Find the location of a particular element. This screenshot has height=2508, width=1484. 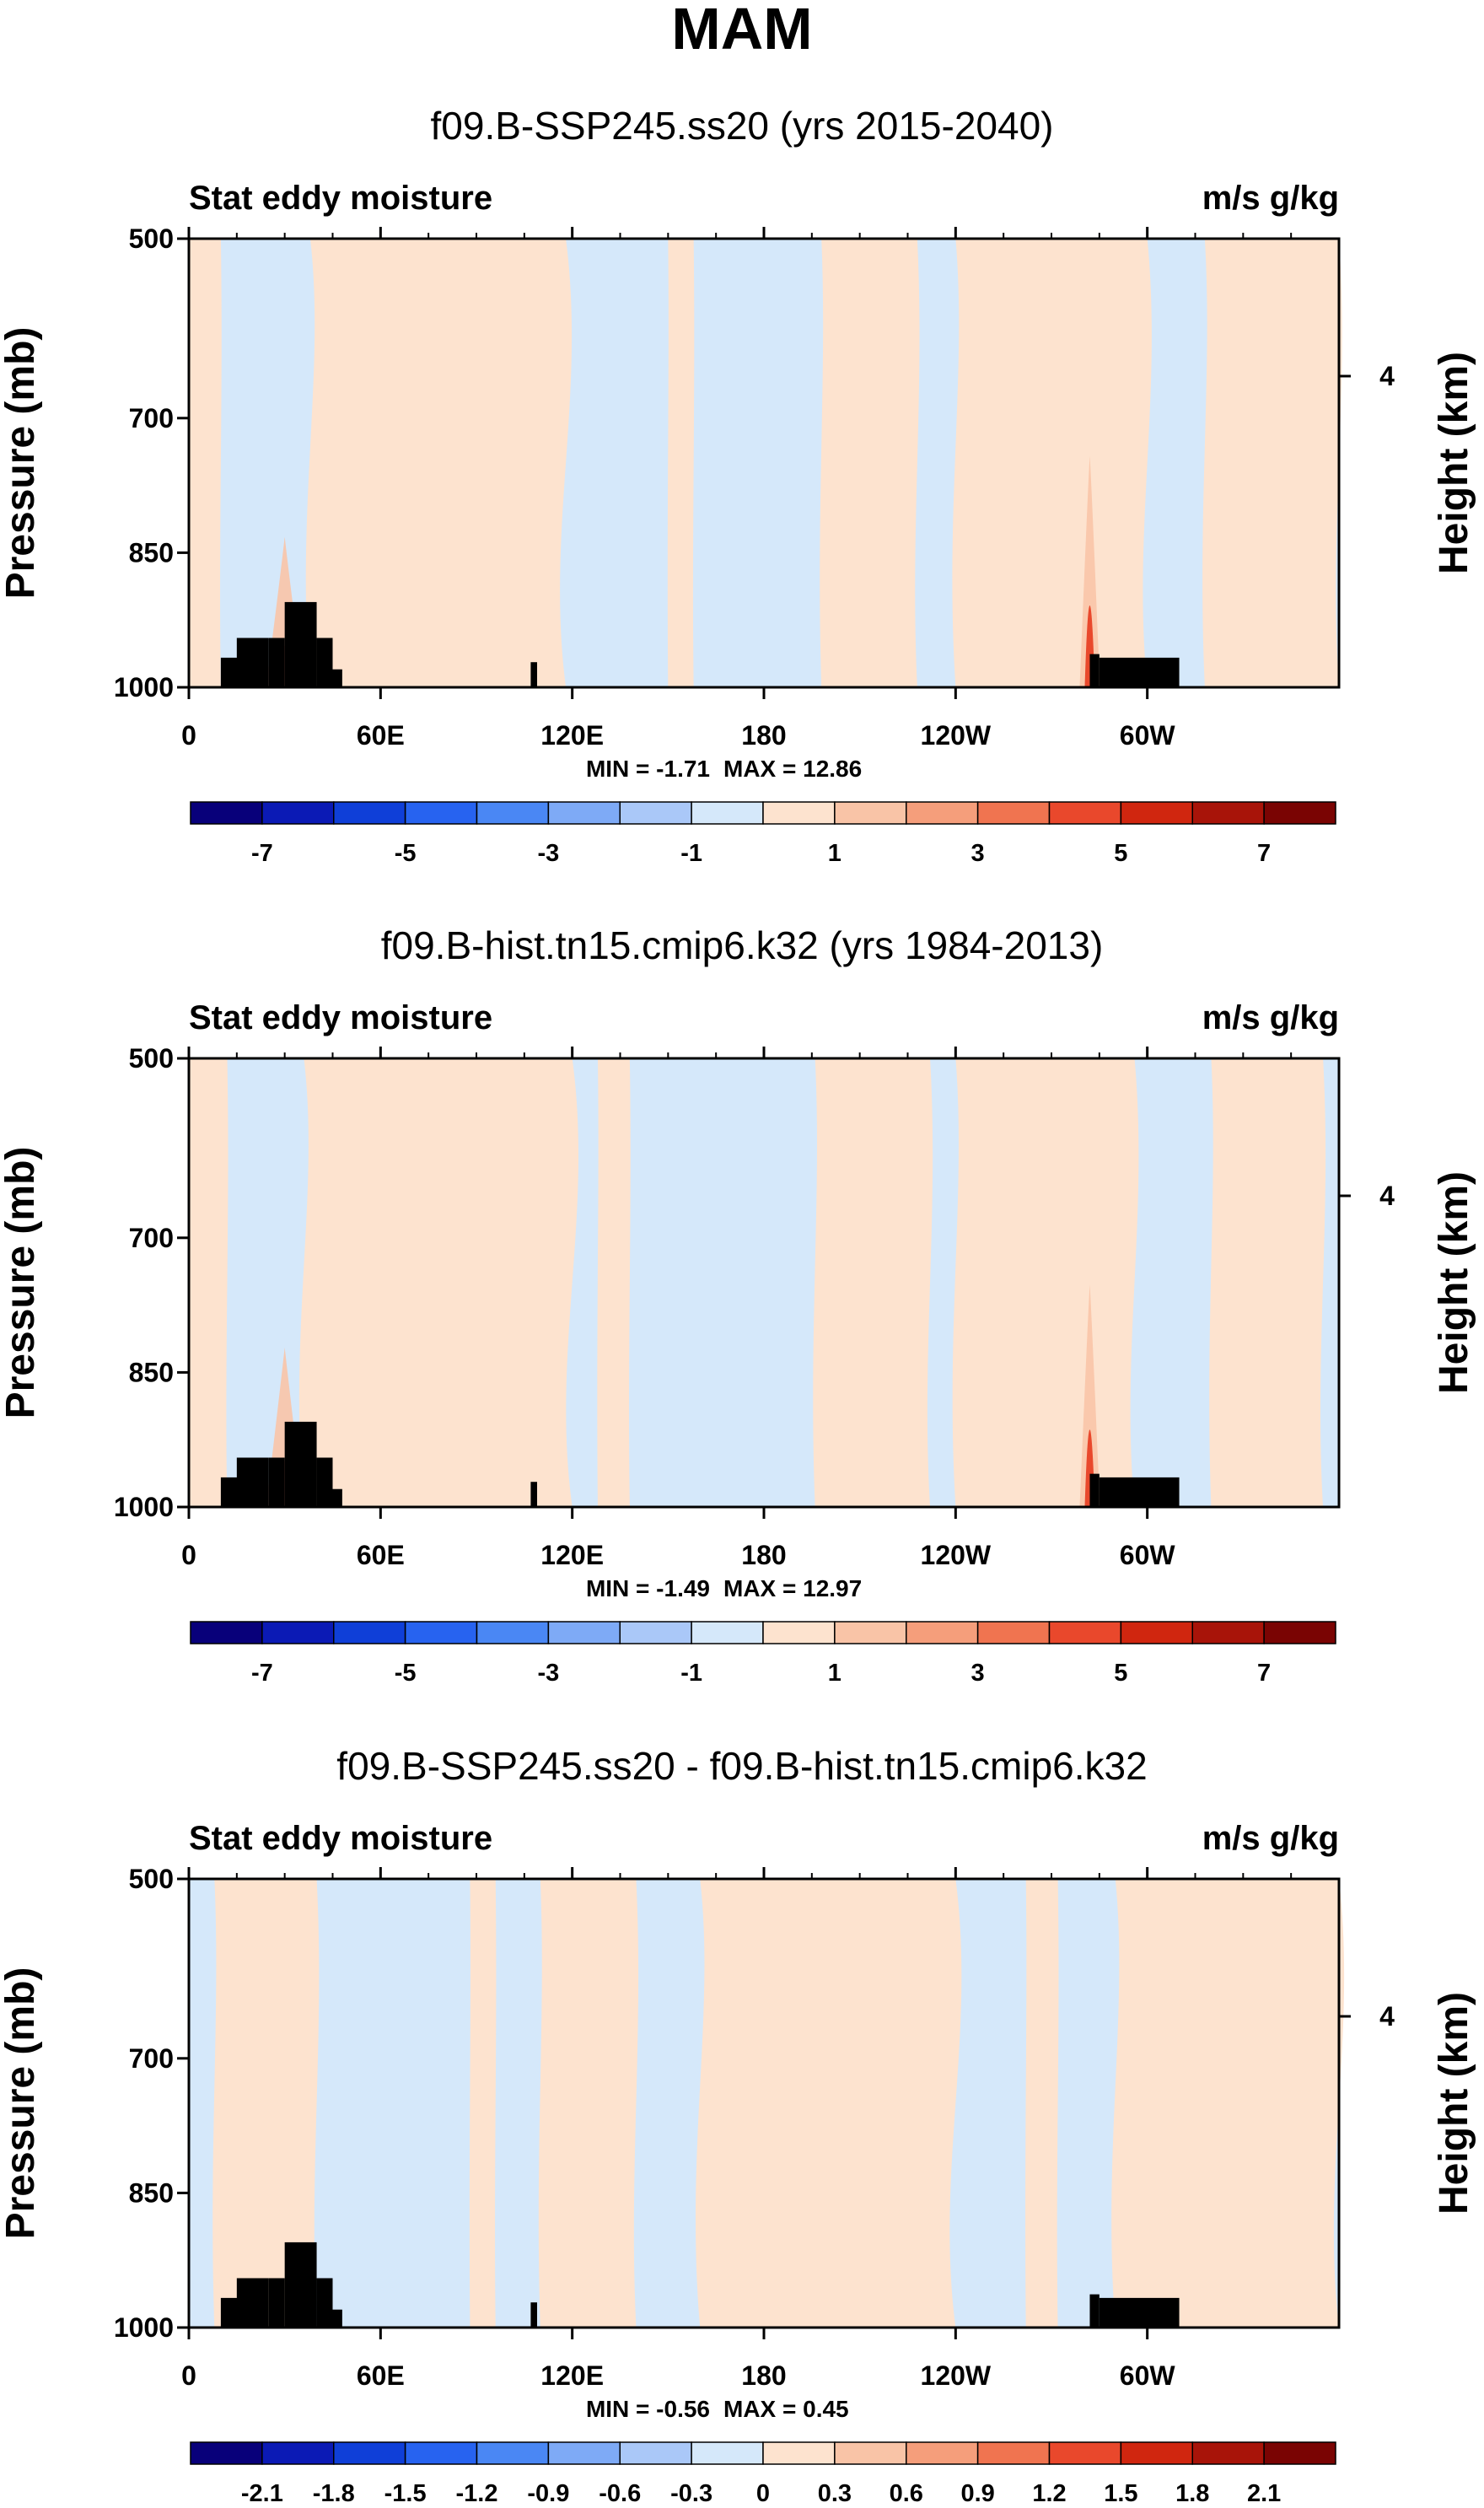

max-label: MAX = 0.45 is located at coordinates (786, 2409).